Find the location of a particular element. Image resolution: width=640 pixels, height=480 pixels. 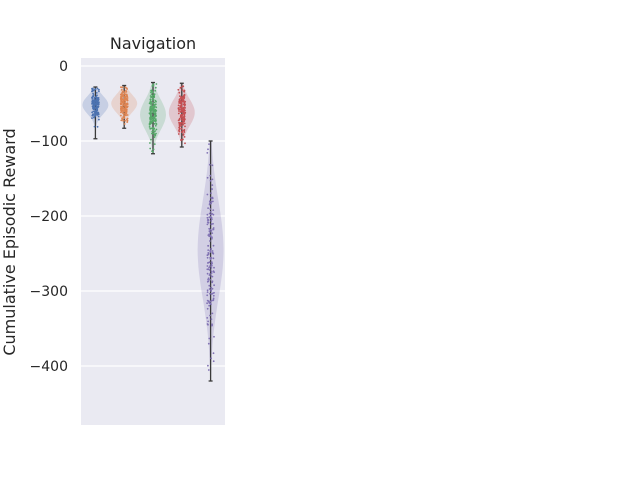

chart-title: Navigation is located at coordinates (153, 43).